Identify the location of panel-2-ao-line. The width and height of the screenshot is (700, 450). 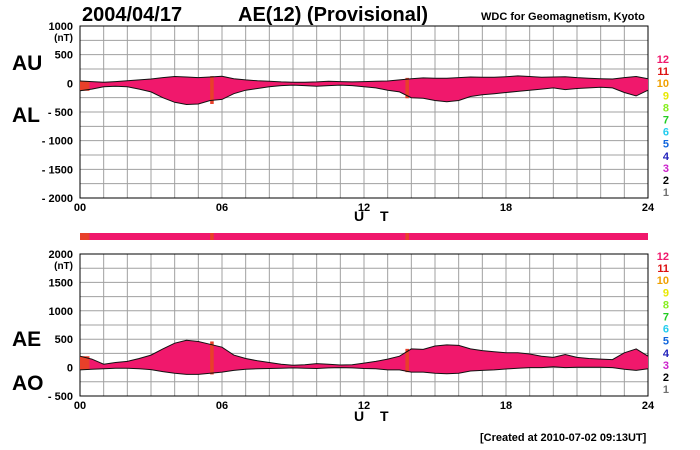
(364, 370).